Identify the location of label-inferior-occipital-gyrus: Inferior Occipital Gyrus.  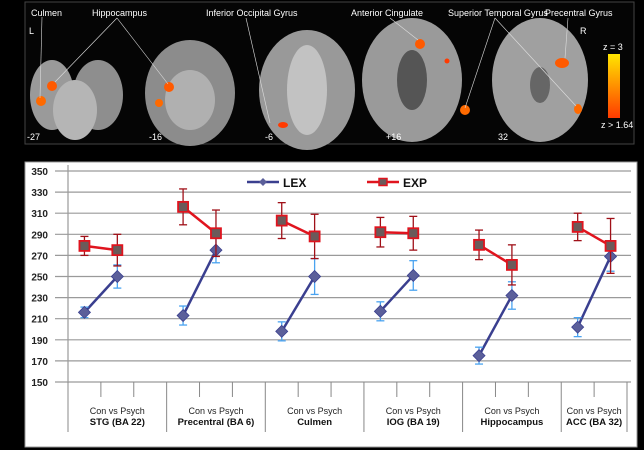
(252, 13).